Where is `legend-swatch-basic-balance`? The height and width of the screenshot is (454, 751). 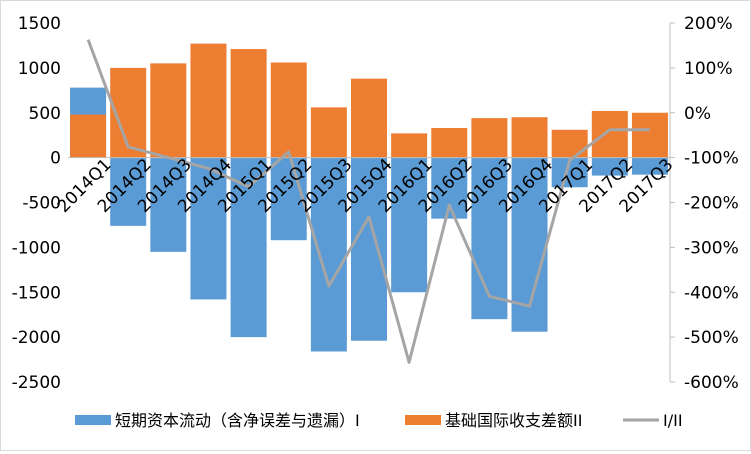 legend-swatch-basic-balance is located at coordinates (423, 420).